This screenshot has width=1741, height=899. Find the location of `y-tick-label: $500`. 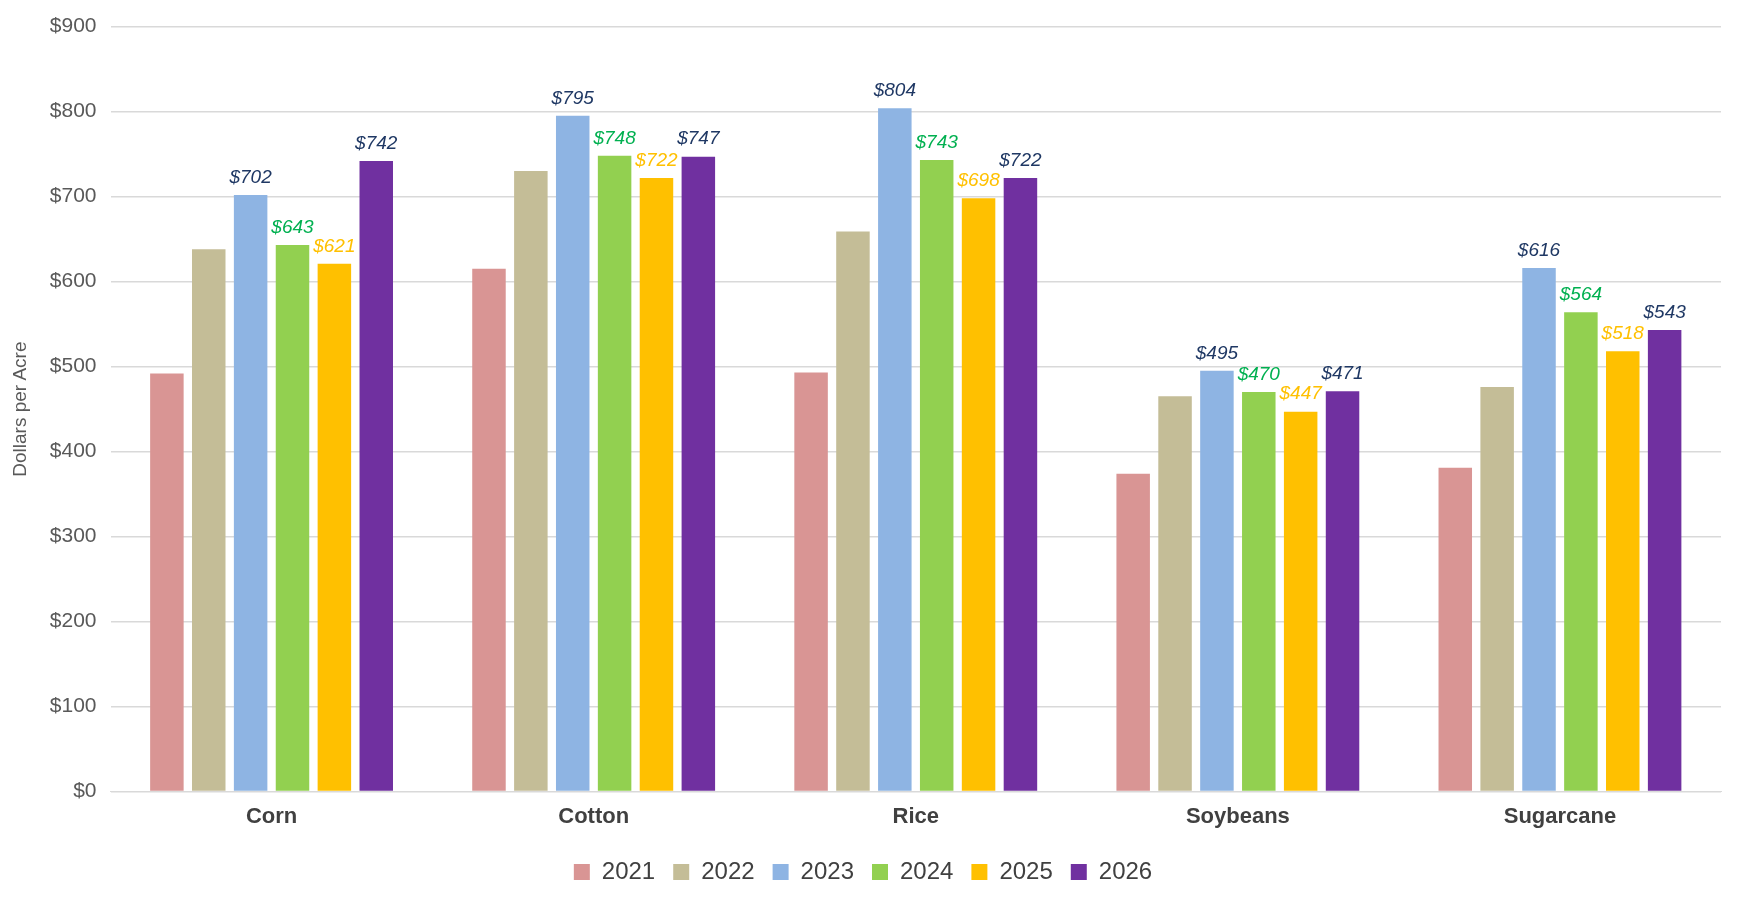

y-tick-label: $500 is located at coordinates (73, 365).